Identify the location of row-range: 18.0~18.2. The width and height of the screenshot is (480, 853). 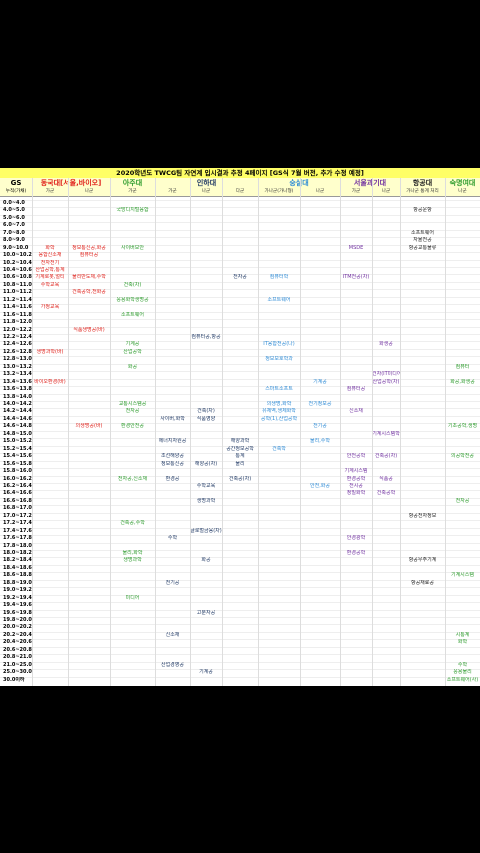
(17, 552).